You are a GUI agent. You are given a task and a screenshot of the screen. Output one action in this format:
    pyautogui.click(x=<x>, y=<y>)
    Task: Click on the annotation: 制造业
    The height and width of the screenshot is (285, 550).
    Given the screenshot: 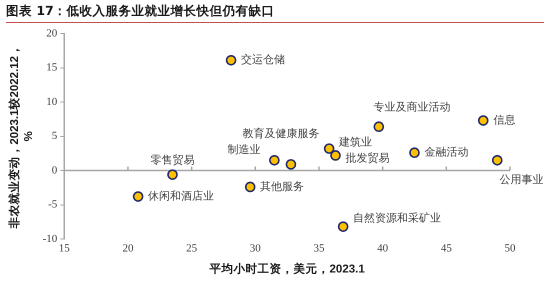 What is the action you would take?
    pyautogui.click(x=243, y=149)
    